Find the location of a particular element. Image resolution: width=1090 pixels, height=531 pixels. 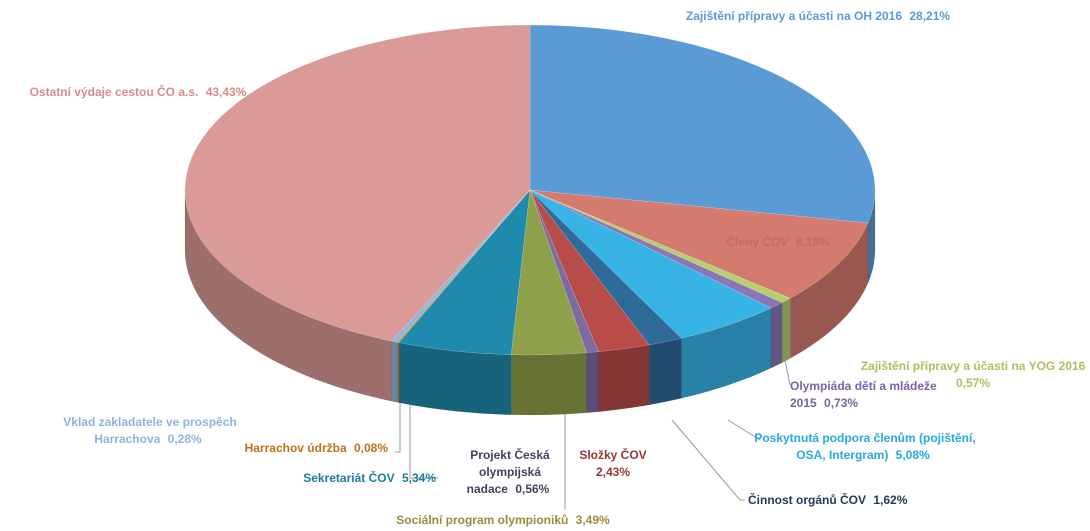

slice-label: Sekretariát ČOV 5,34% is located at coordinates (355, 478).